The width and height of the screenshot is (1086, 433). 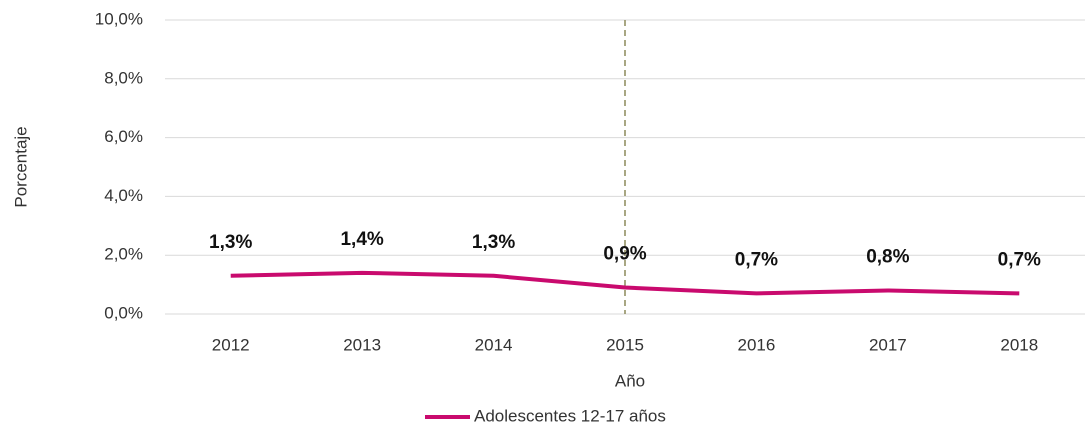 I want to click on data-label: 0,8%, so click(x=887, y=256).